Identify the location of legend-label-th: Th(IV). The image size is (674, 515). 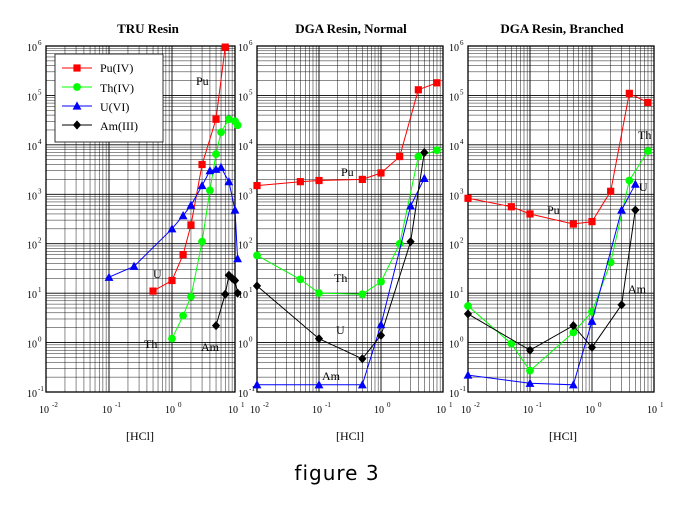
(117, 88).